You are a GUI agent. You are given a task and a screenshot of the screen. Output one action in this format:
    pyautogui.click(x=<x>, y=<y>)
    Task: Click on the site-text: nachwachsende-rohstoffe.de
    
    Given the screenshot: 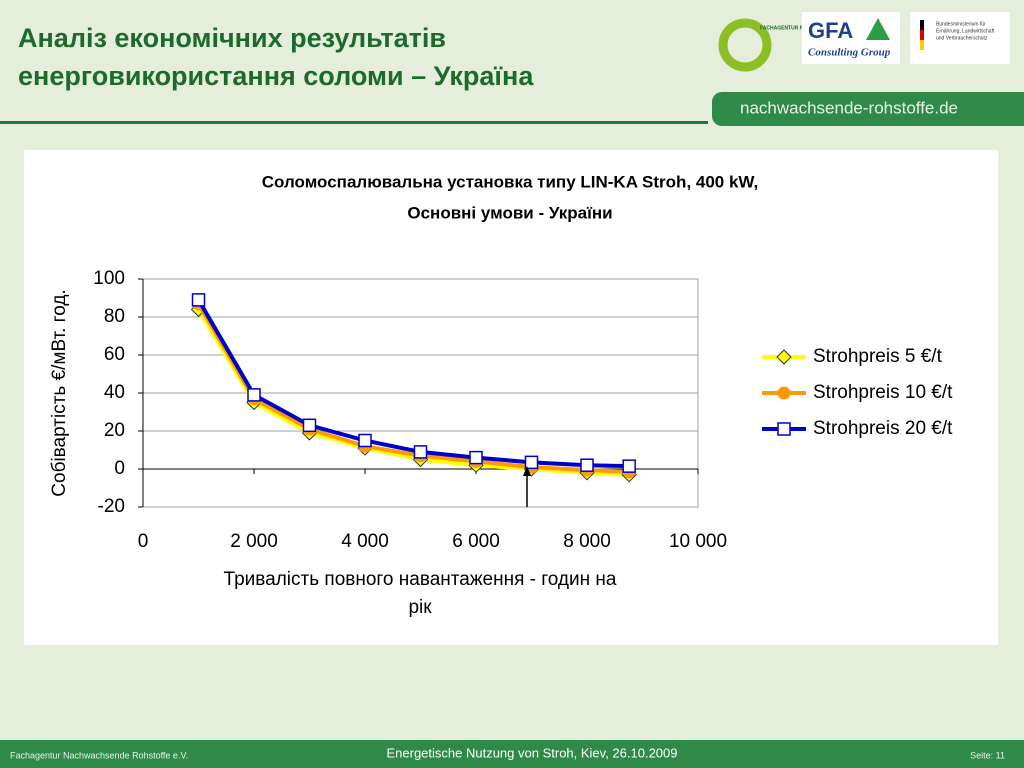 What is the action you would take?
    pyautogui.click(x=849, y=107)
    